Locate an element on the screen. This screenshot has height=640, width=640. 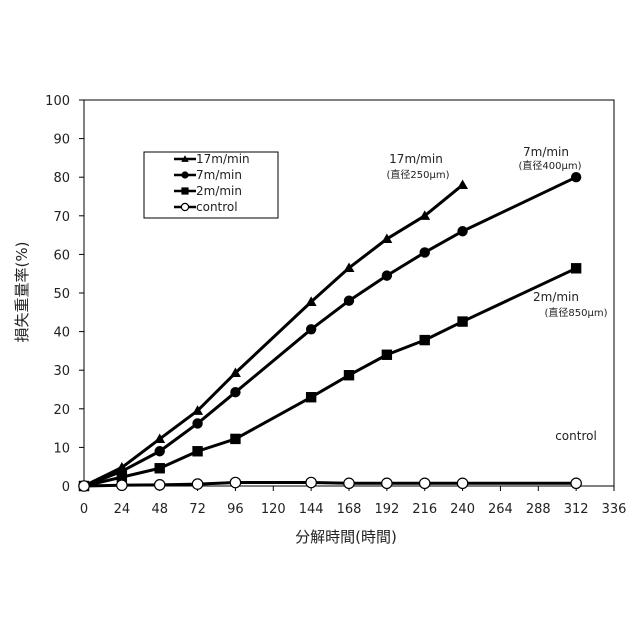
x-tick-label: 336 is located at coordinates (614, 509).